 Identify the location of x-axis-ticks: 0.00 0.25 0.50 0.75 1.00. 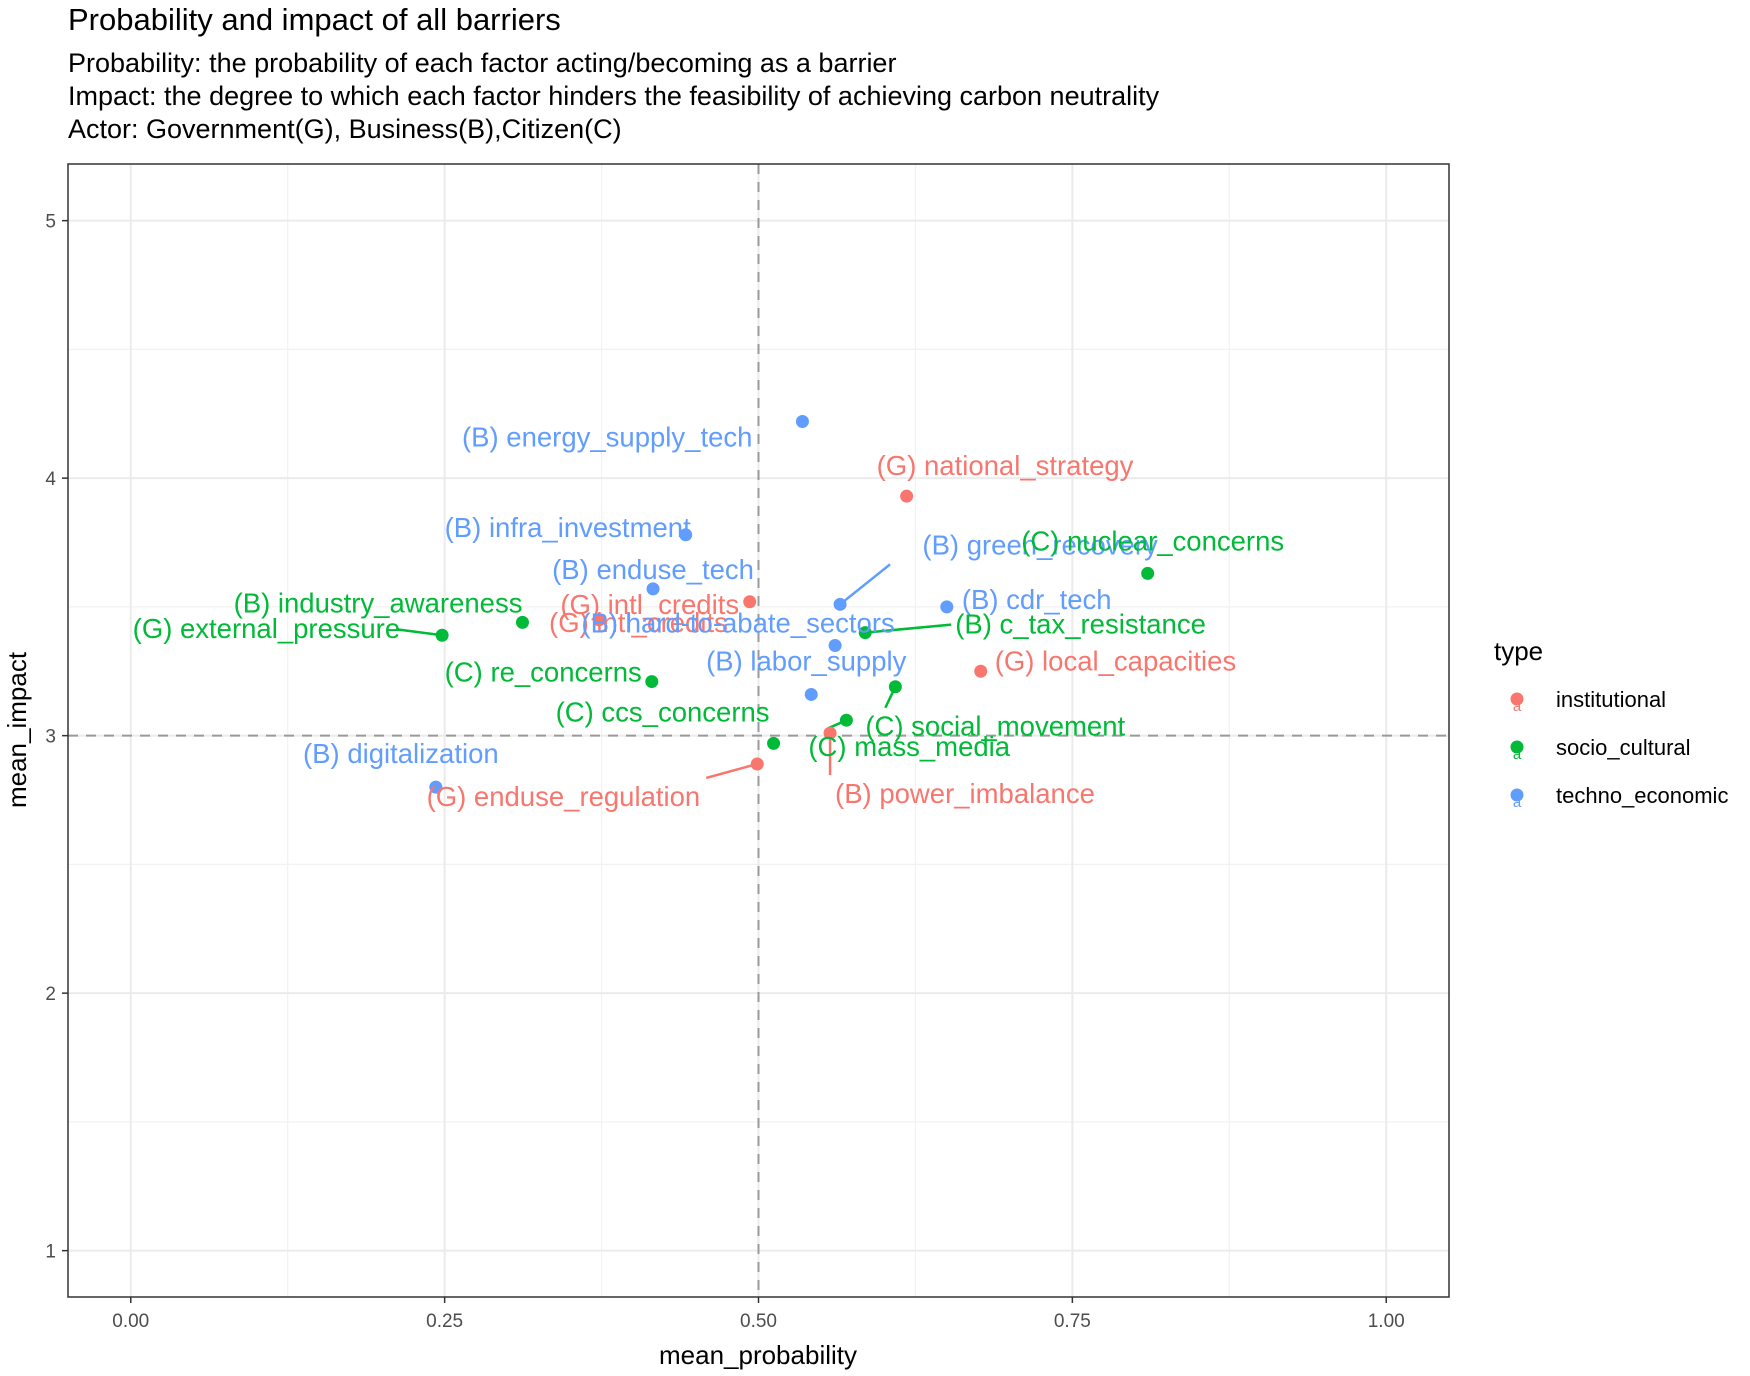
(758, 1314).